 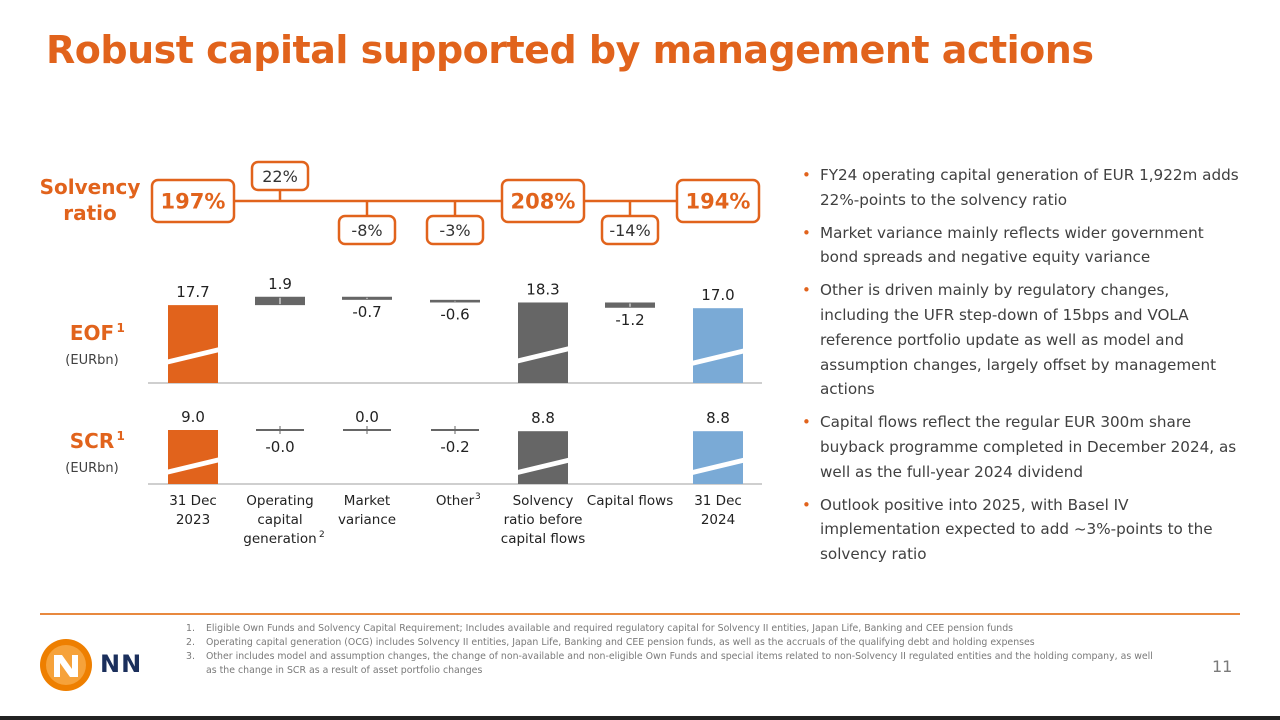 What do you see at coordinates (92, 441) in the screenshot?
I see `panel-label: SCR` at bounding box center [92, 441].